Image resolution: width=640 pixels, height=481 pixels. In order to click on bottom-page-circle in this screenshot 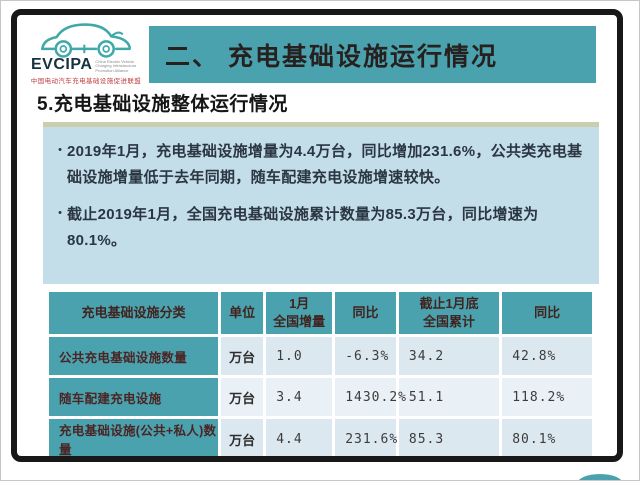, I will do `click(600, 477)`.